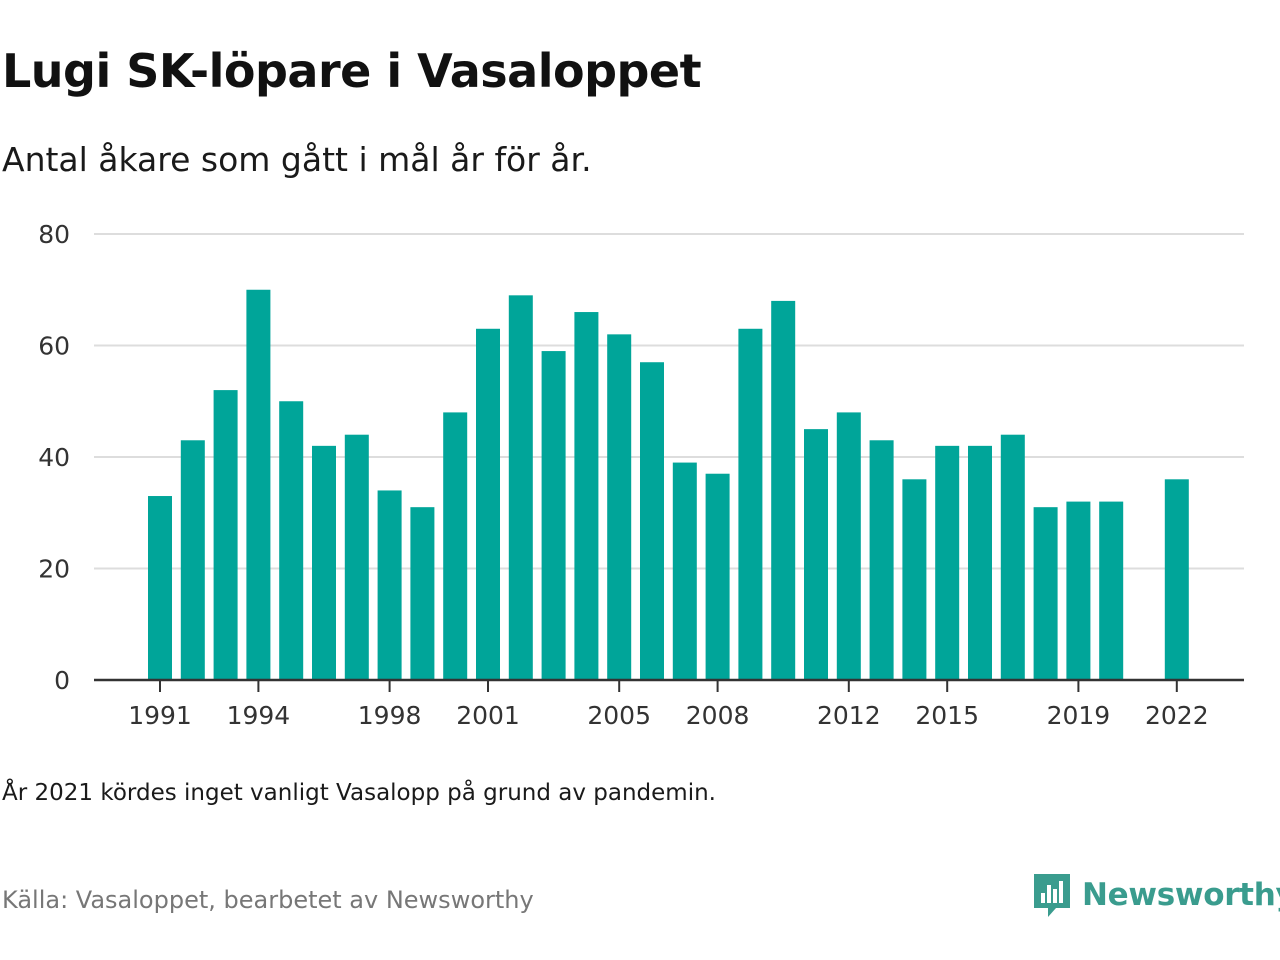 The height and width of the screenshot is (960, 1280). Describe the element at coordinates (488, 504) in the screenshot. I see `bar-2001` at that location.